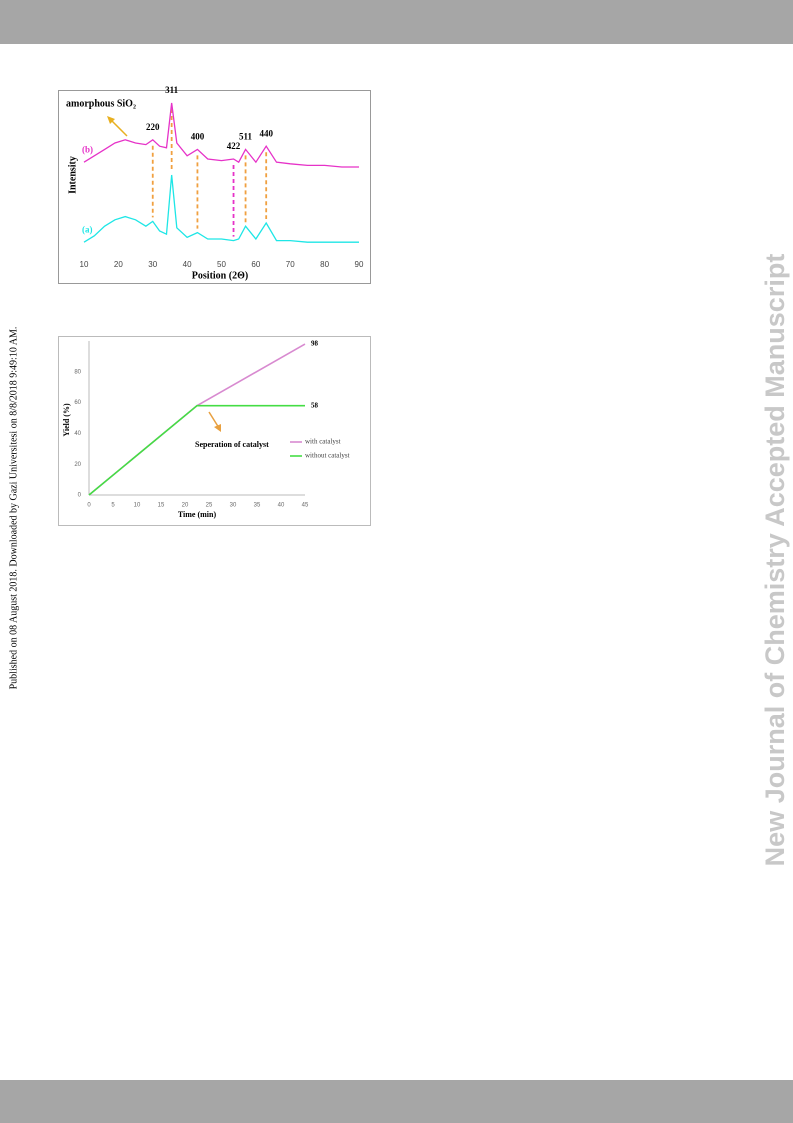  I want to click on x-tick-label: 25, so click(209, 506).